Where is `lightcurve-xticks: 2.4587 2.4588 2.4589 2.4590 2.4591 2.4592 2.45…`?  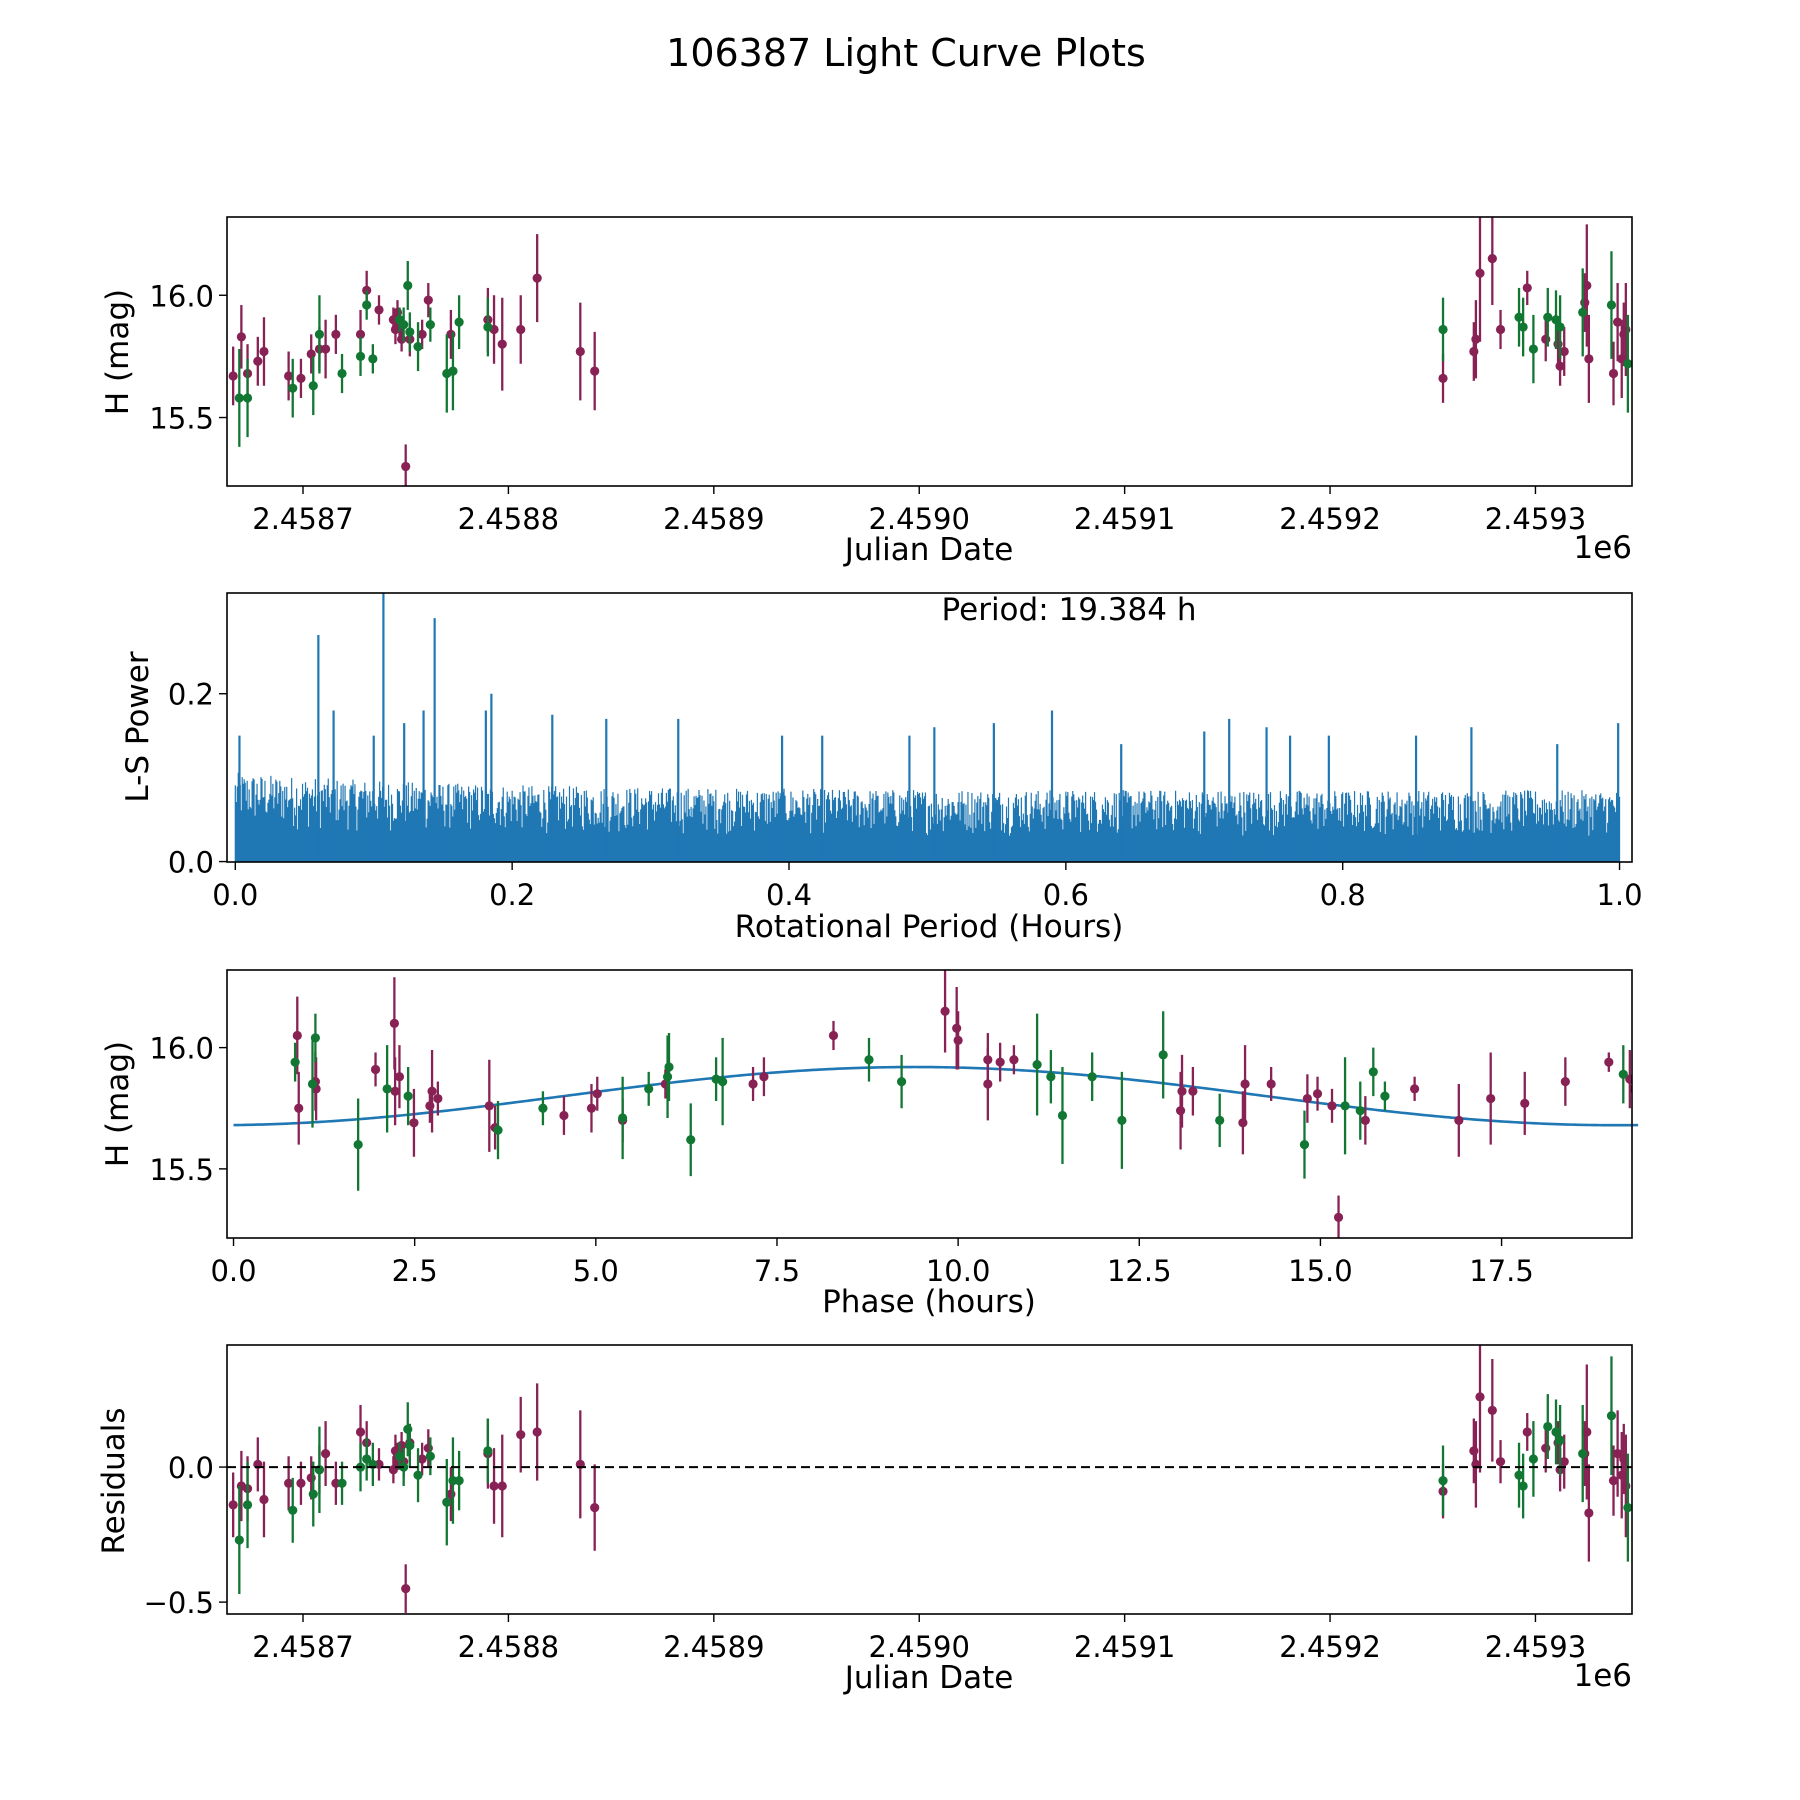 lightcurve-xticks: 2.4587 2.4588 2.4589 2.4590 2.4591 2.4592 2.45… is located at coordinates (919, 511).